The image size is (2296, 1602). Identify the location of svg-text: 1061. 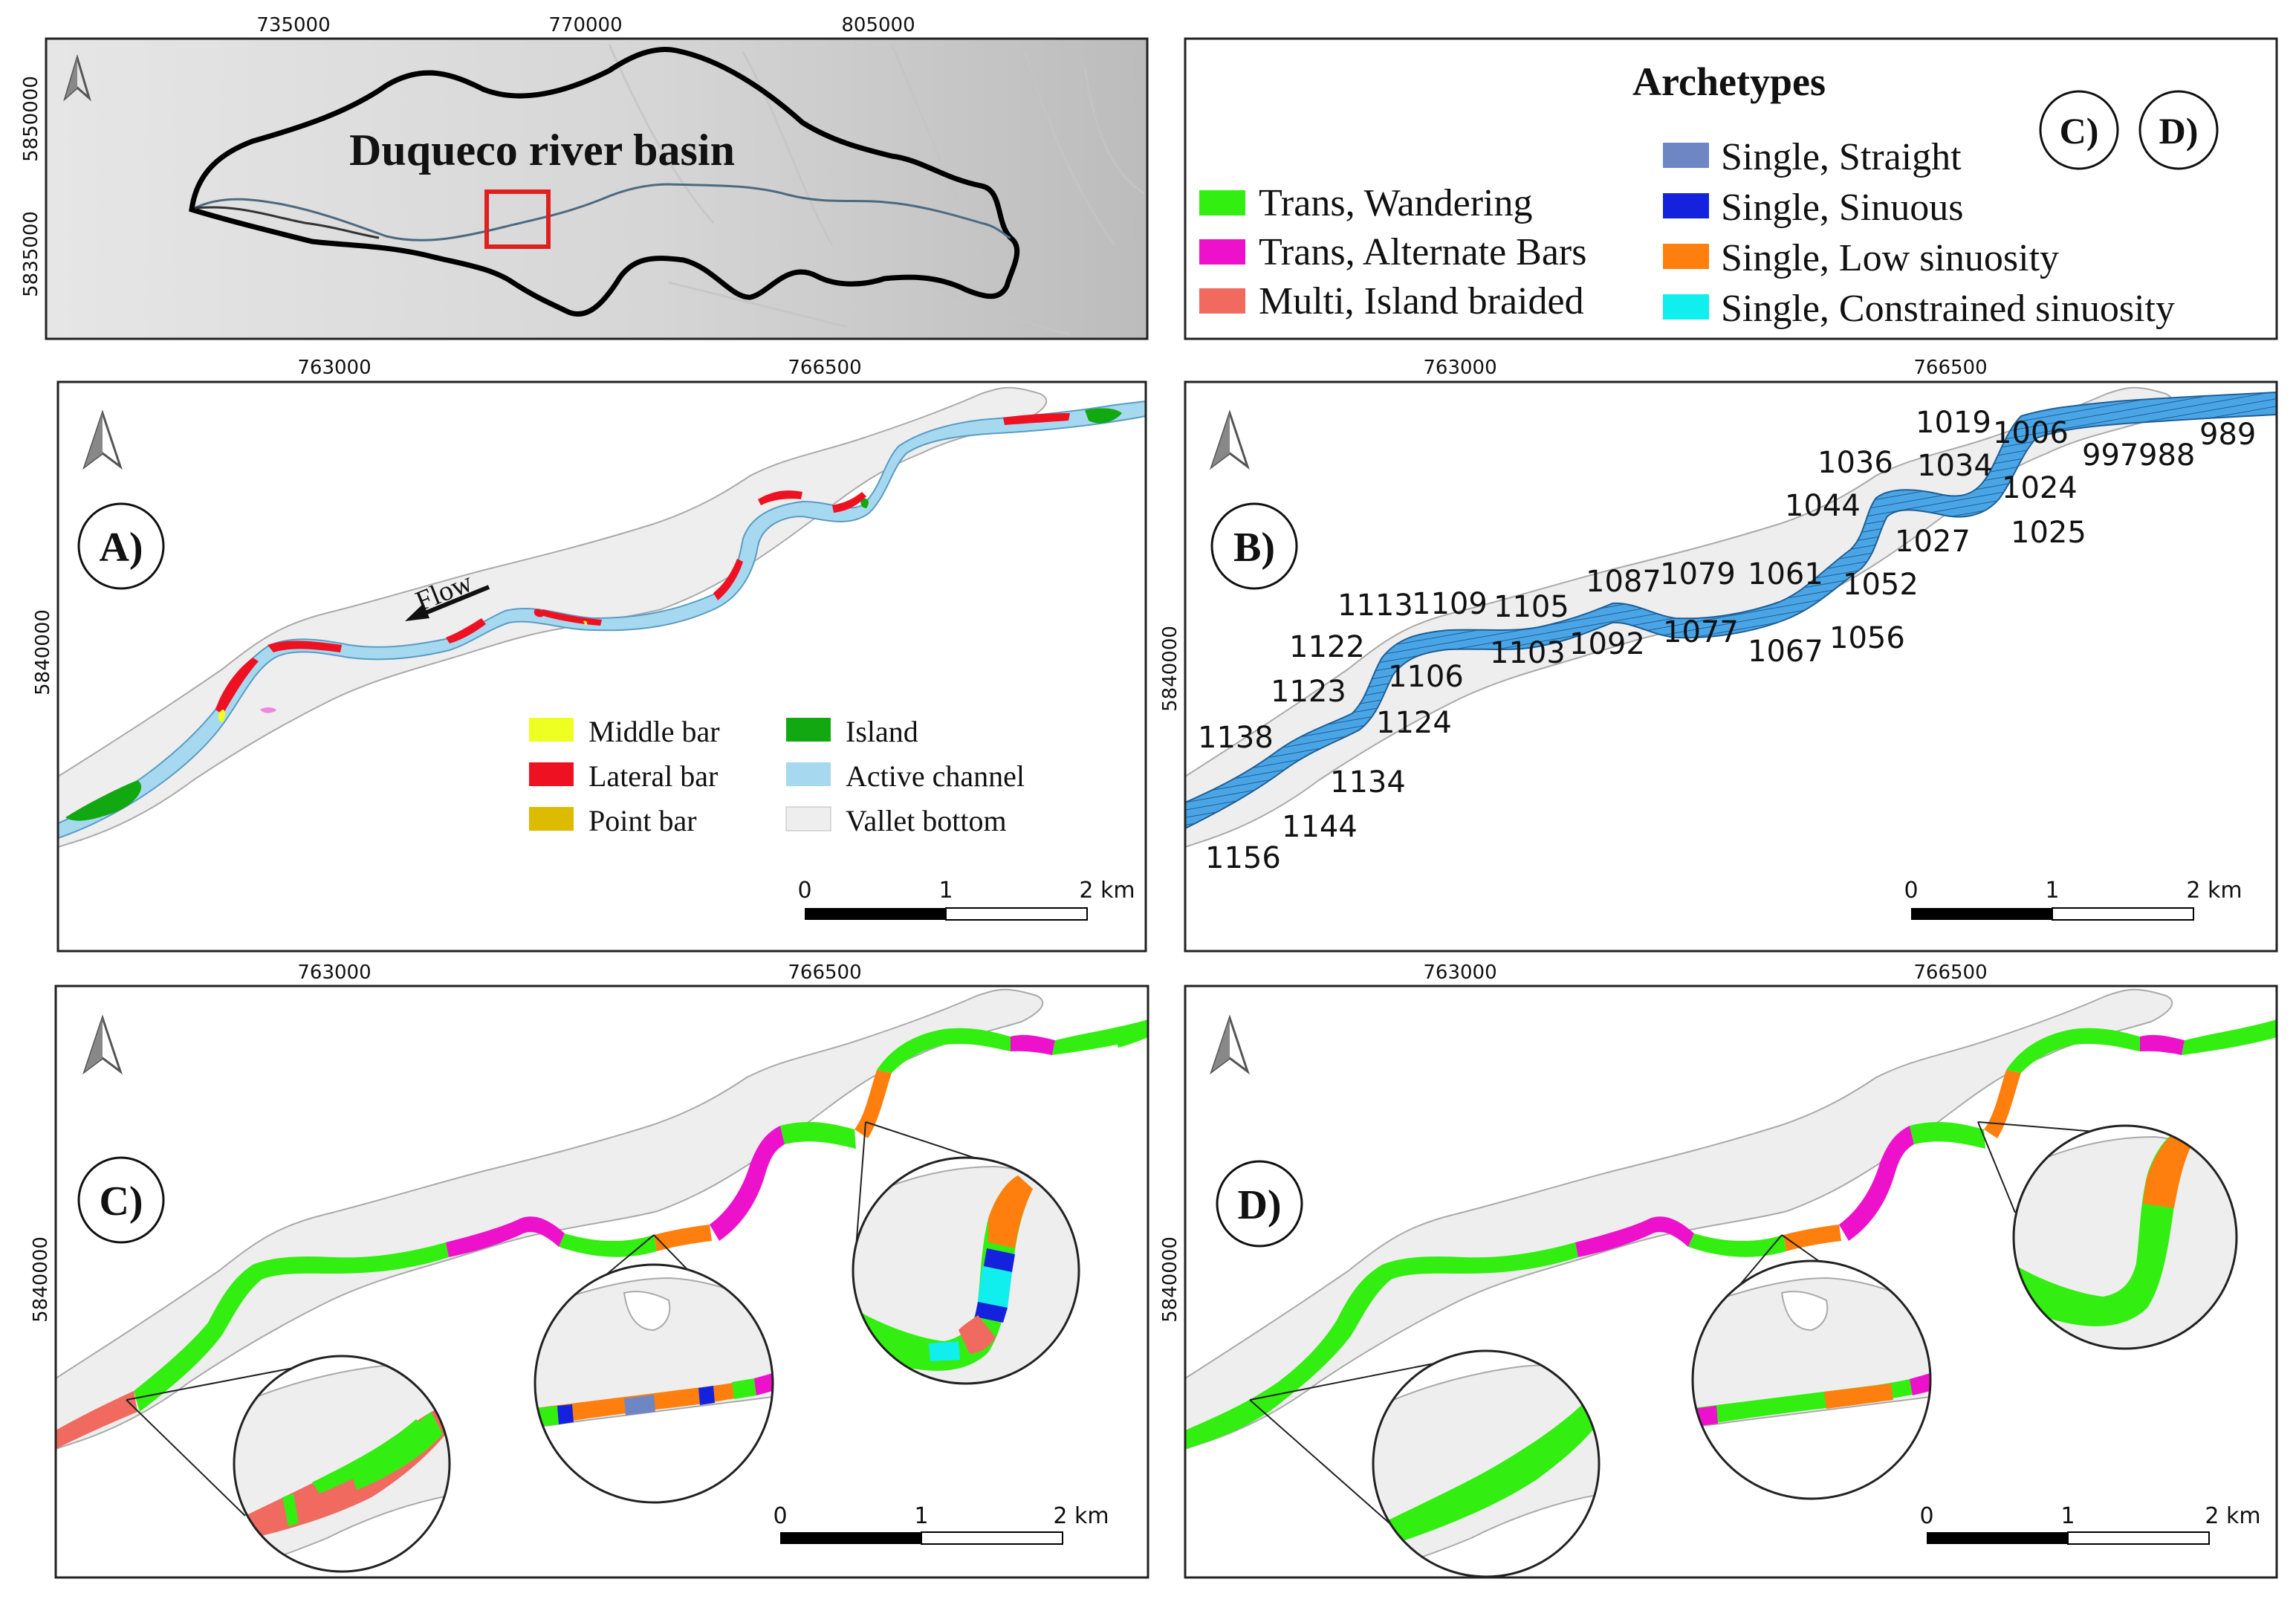
(1785, 574).